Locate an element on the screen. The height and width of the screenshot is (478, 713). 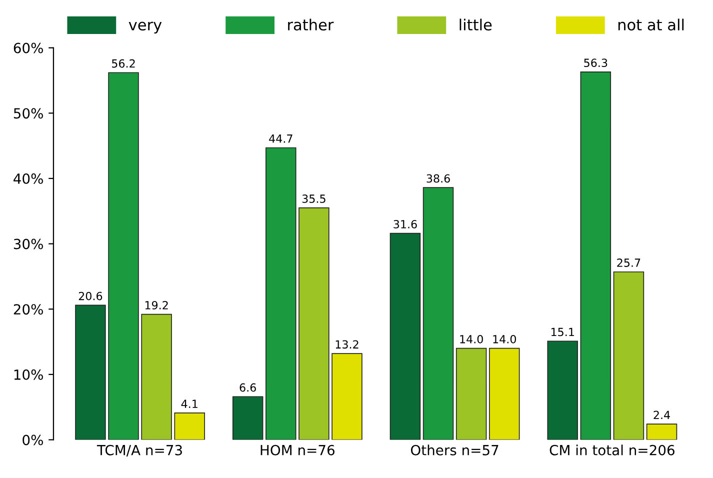
data-label: 13.2 is located at coordinates (347, 344).